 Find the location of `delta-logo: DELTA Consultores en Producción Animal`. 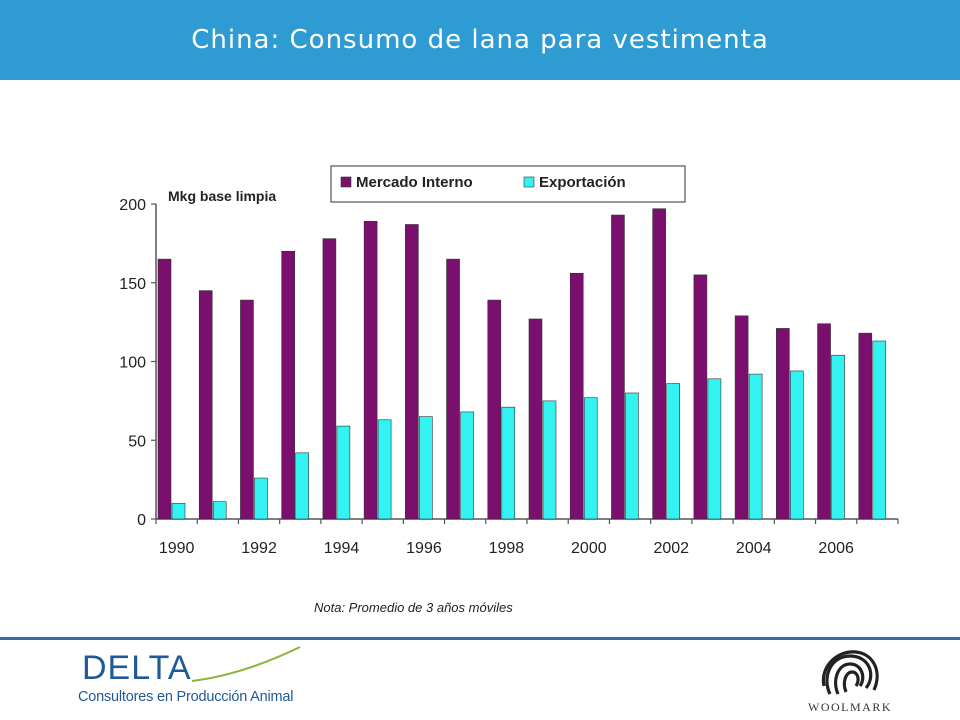

delta-logo: DELTA Consultores en Producción Animal is located at coordinates (192, 680).